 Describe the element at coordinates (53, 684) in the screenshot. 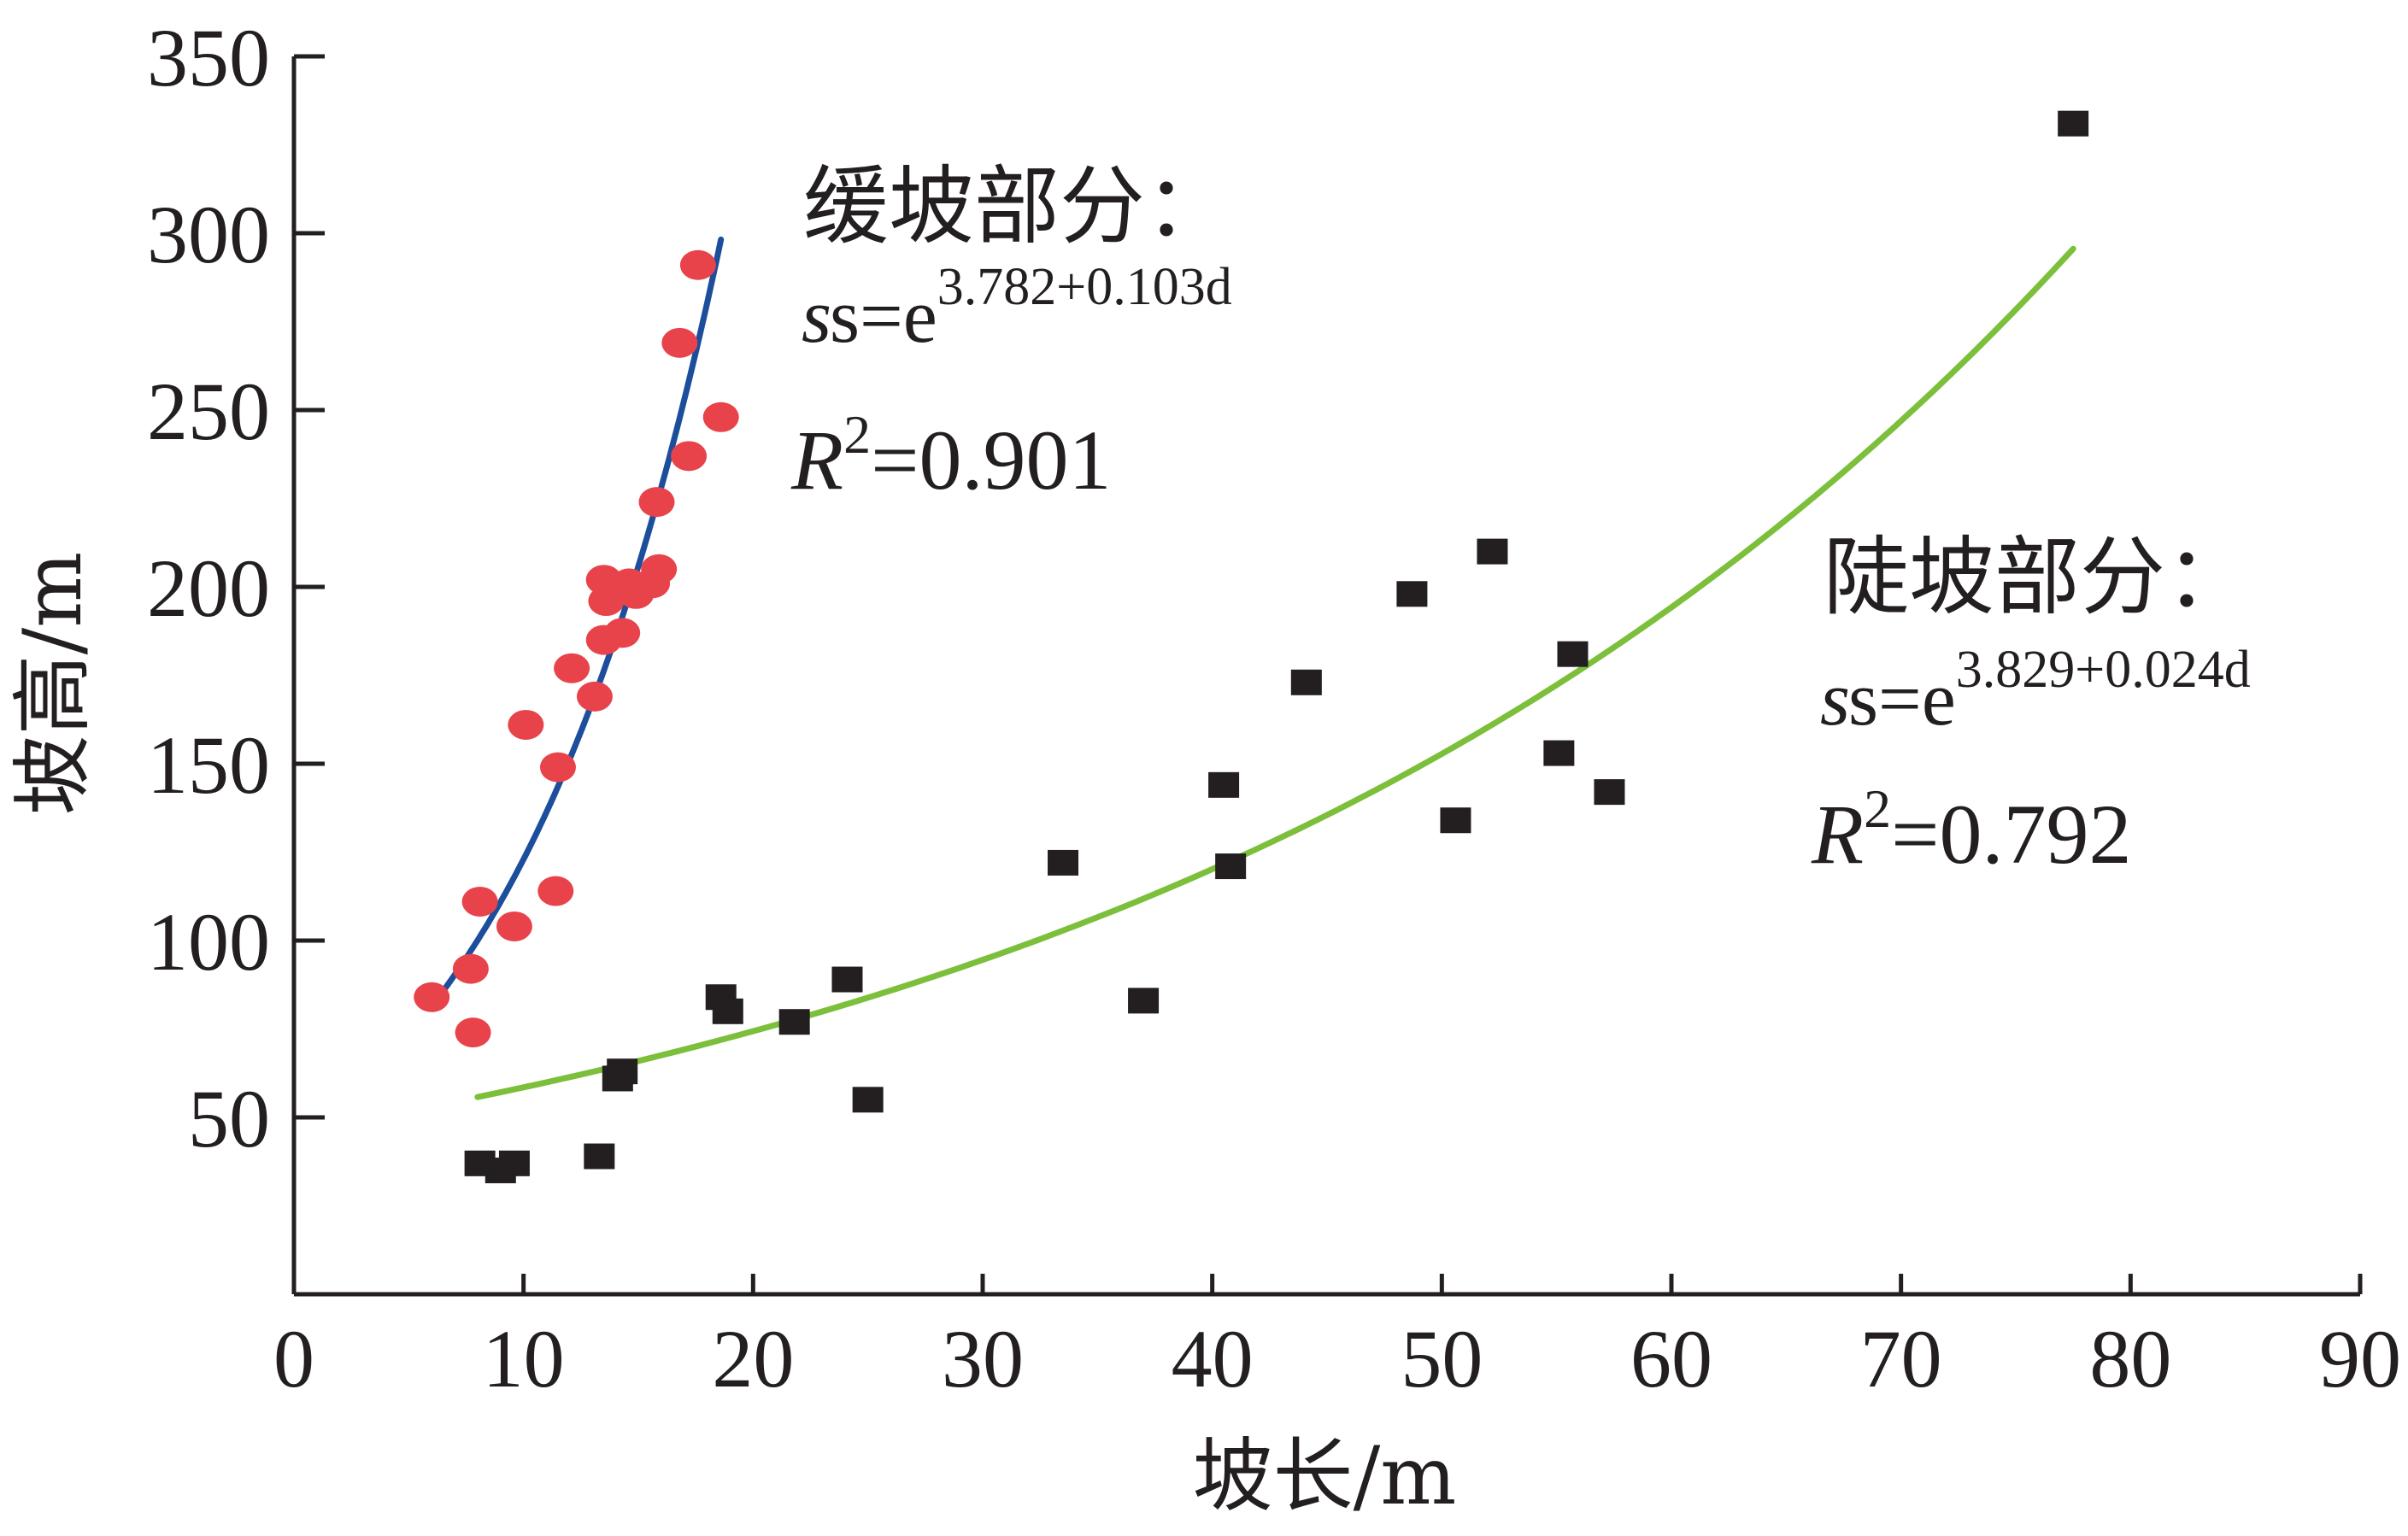

I see `y-axis-title: 坡高/m` at that location.